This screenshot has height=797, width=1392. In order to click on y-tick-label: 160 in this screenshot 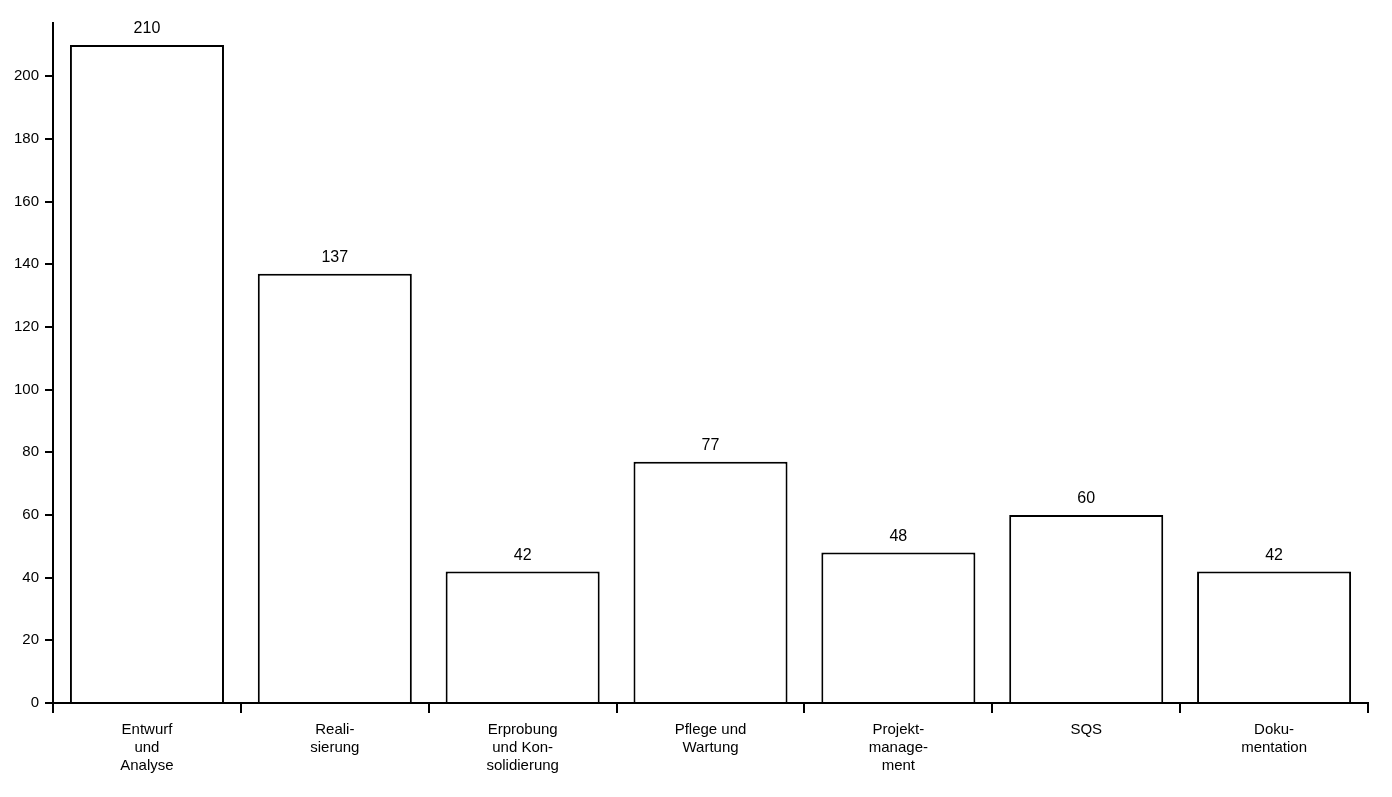, I will do `click(27, 200)`.